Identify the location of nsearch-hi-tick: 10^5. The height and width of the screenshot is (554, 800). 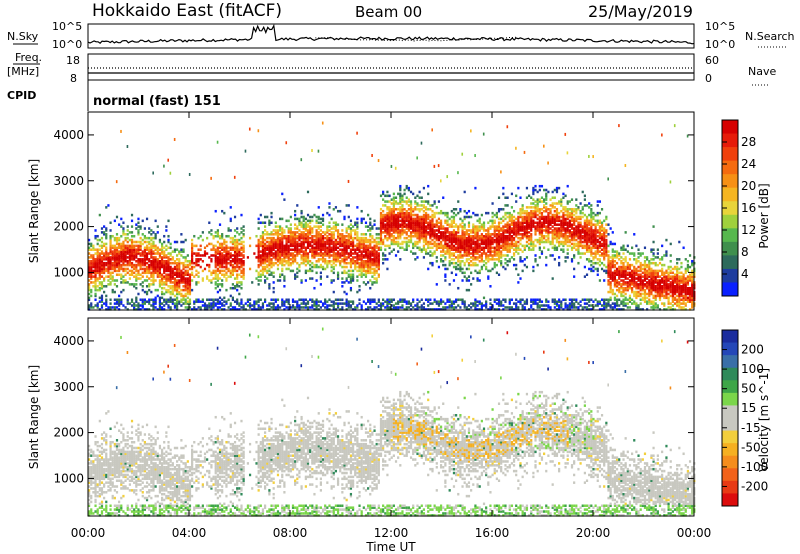
(720, 26).